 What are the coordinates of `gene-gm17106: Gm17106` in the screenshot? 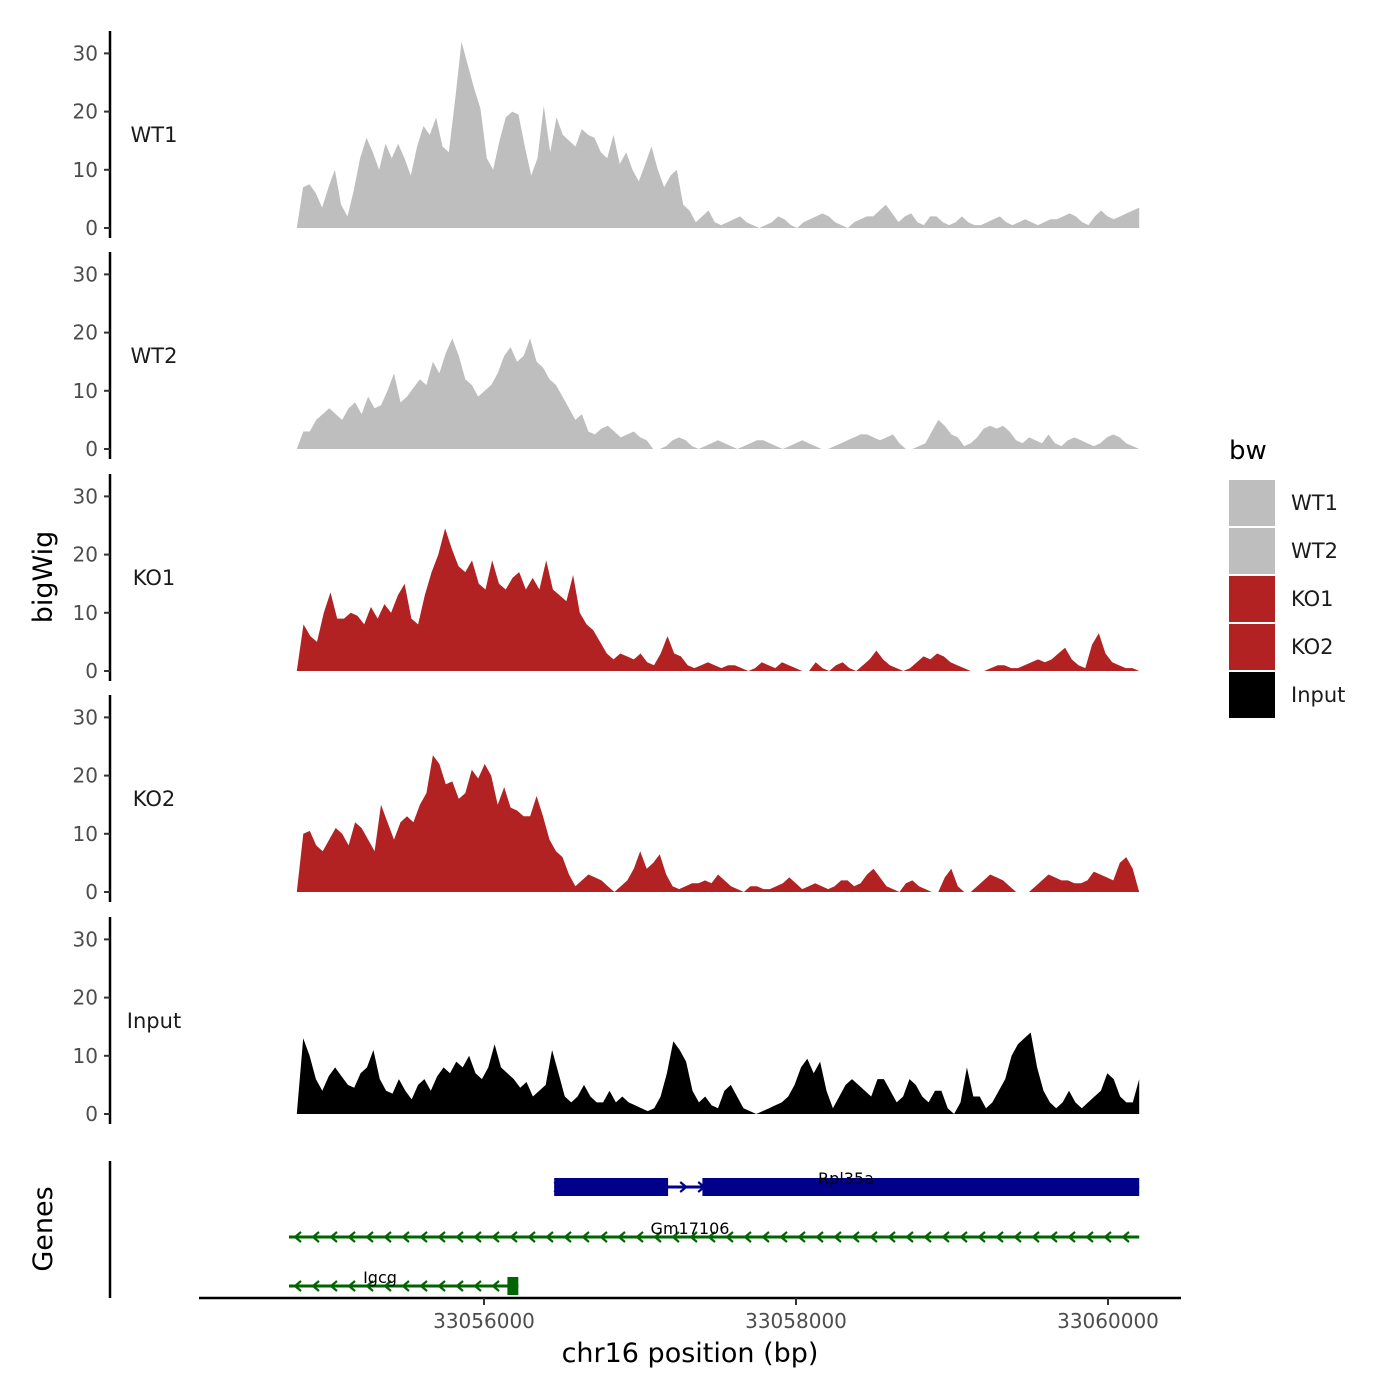 It's located at (714, 1231).